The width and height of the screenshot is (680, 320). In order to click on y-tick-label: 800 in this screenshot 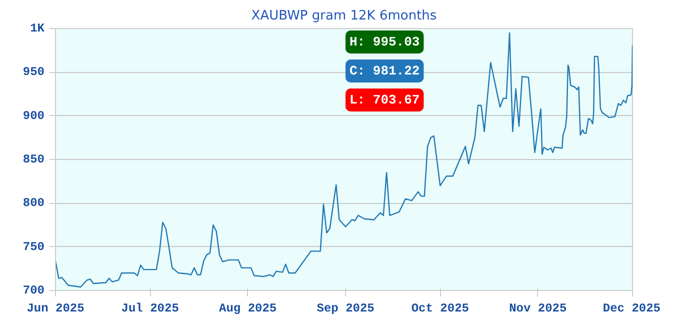, I will do `click(33, 203)`.